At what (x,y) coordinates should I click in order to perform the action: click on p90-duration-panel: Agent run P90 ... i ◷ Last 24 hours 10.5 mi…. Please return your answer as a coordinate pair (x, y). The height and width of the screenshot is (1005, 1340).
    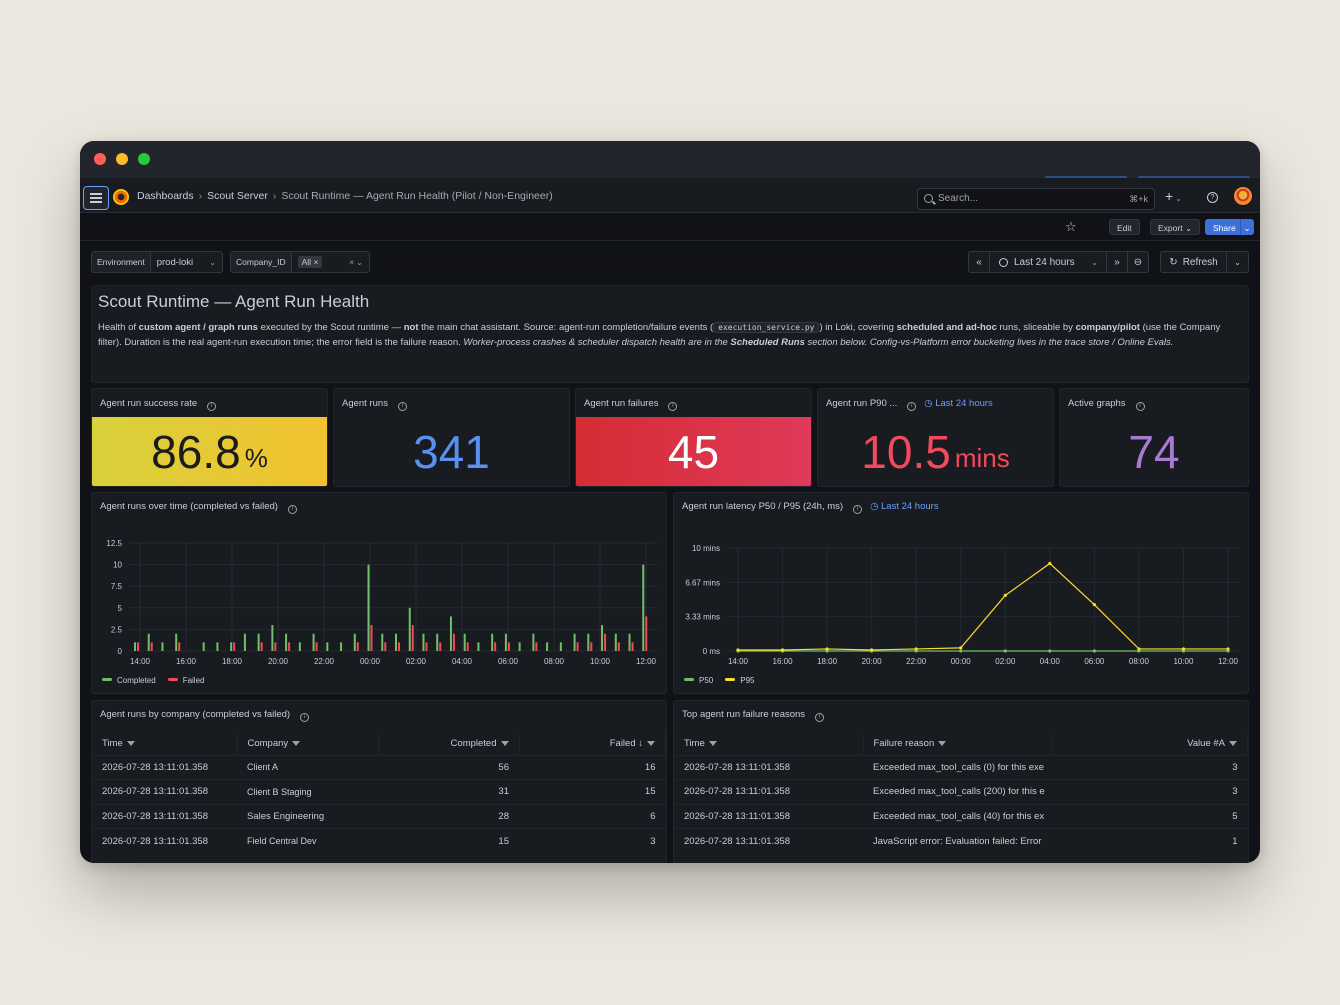
    Looking at the image, I should click on (935, 437).